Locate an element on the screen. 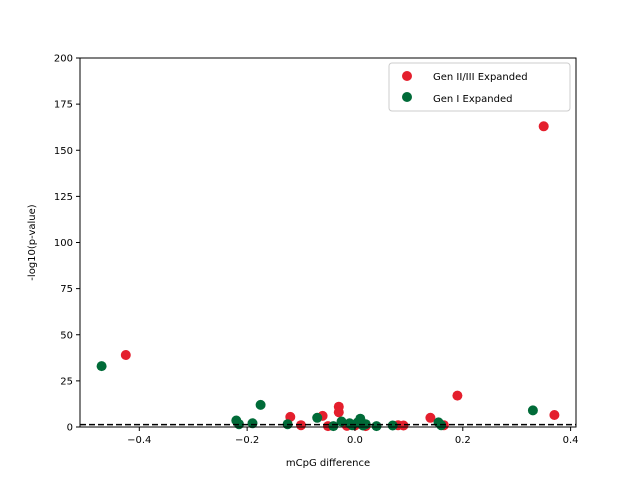 This screenshot has height=480, width=640. legend-box is located at coordinates (479, 87).